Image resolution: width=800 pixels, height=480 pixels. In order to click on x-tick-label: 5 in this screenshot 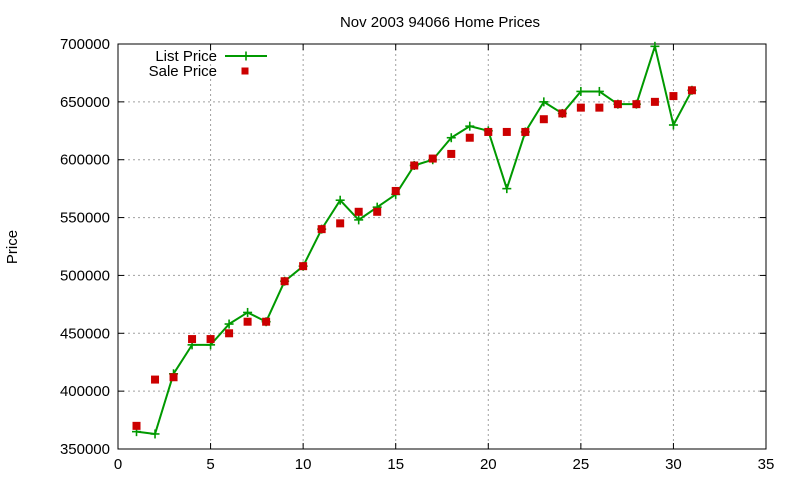, I will do `click(210, 464)`.